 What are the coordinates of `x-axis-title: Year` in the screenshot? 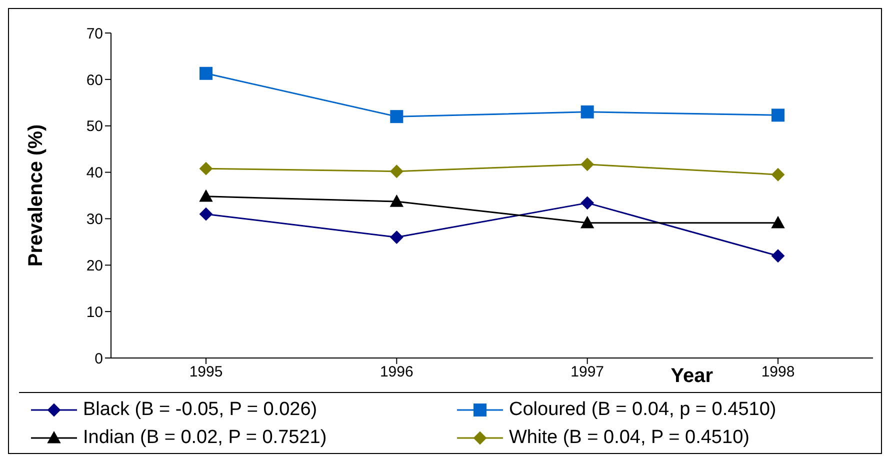 It's located at (692, 376).